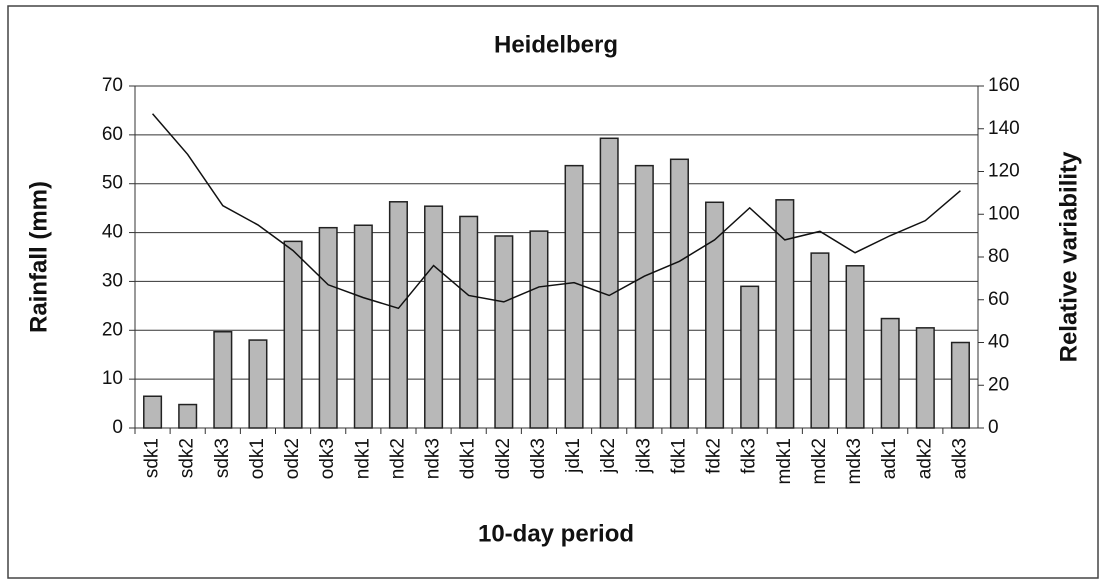  I want to click on y-tick-label: 20, so click(112, 329).